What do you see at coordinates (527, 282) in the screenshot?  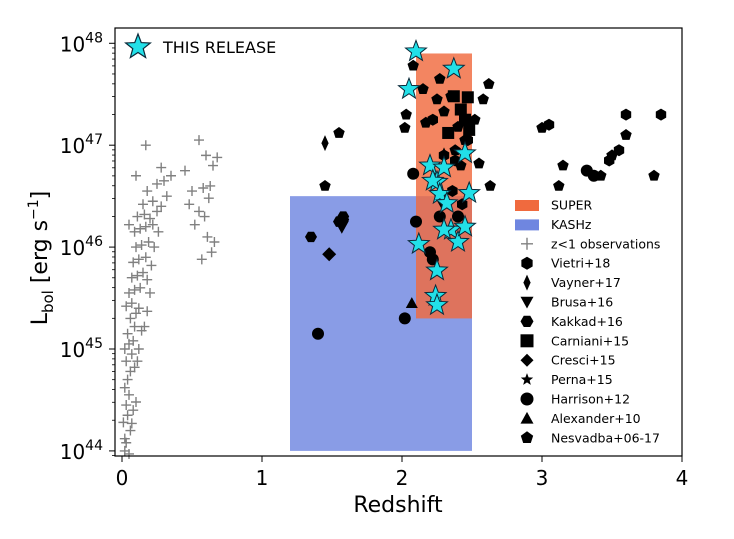 I see `legend-marker-thin-diamond` at bounding box center [527, 282].